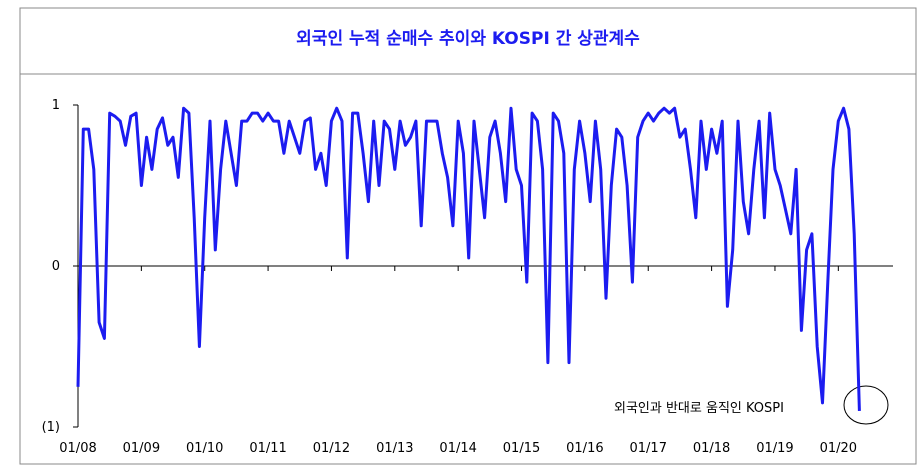 The height and width of the screenshot is (475, 924). Describe the element at coordinates (838, 448) in the screenshot. I see `x-tick-label: 01/20` at that location.